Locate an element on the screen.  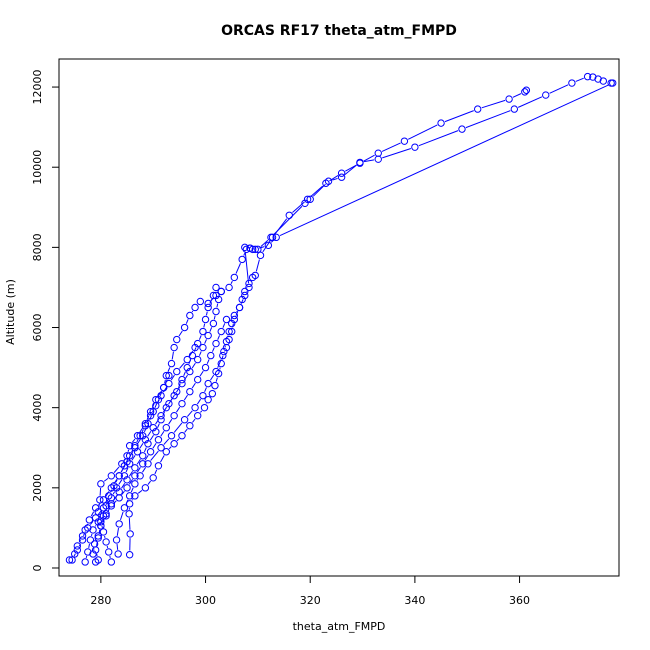
y-tick-label: 2000 is located at coordinates (37, 488).